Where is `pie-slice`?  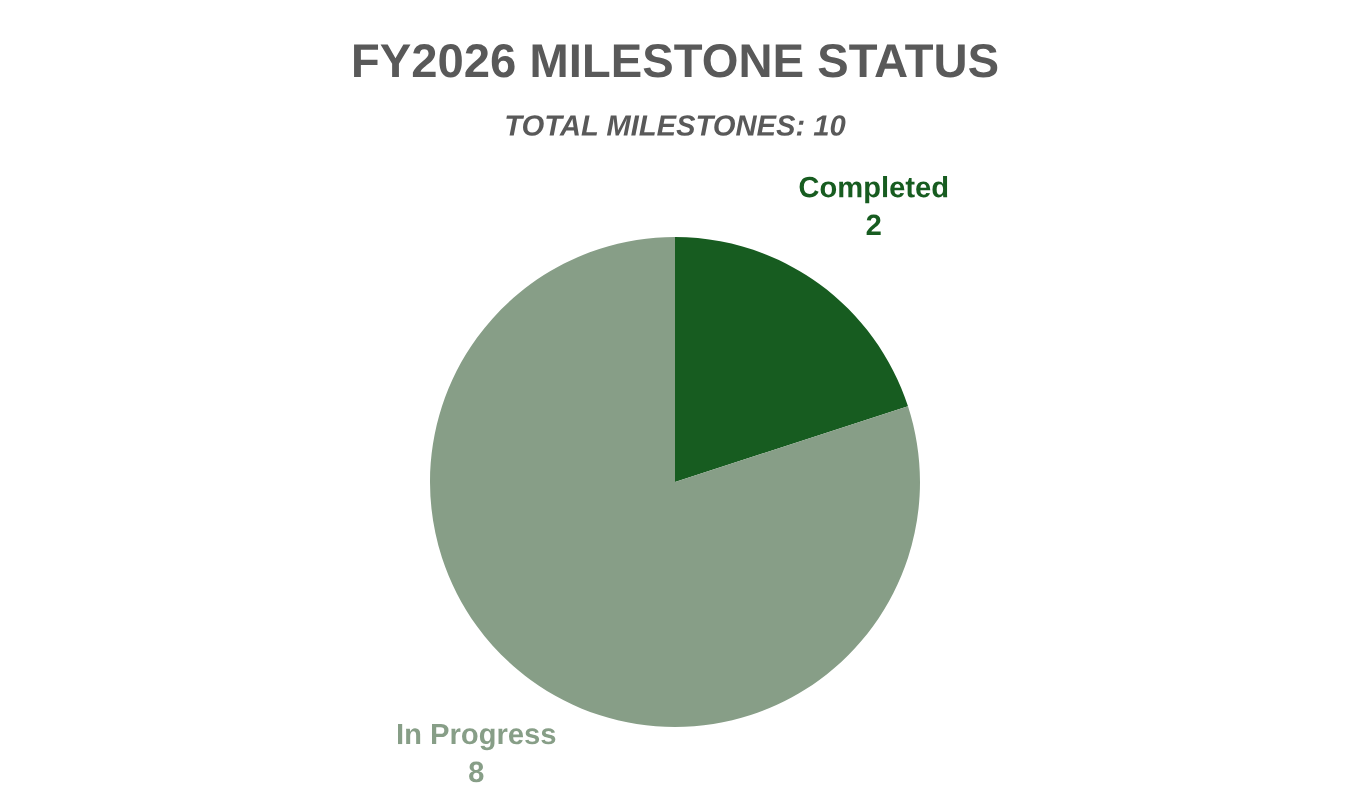 pie-slice is located at coordinates (792, 359).